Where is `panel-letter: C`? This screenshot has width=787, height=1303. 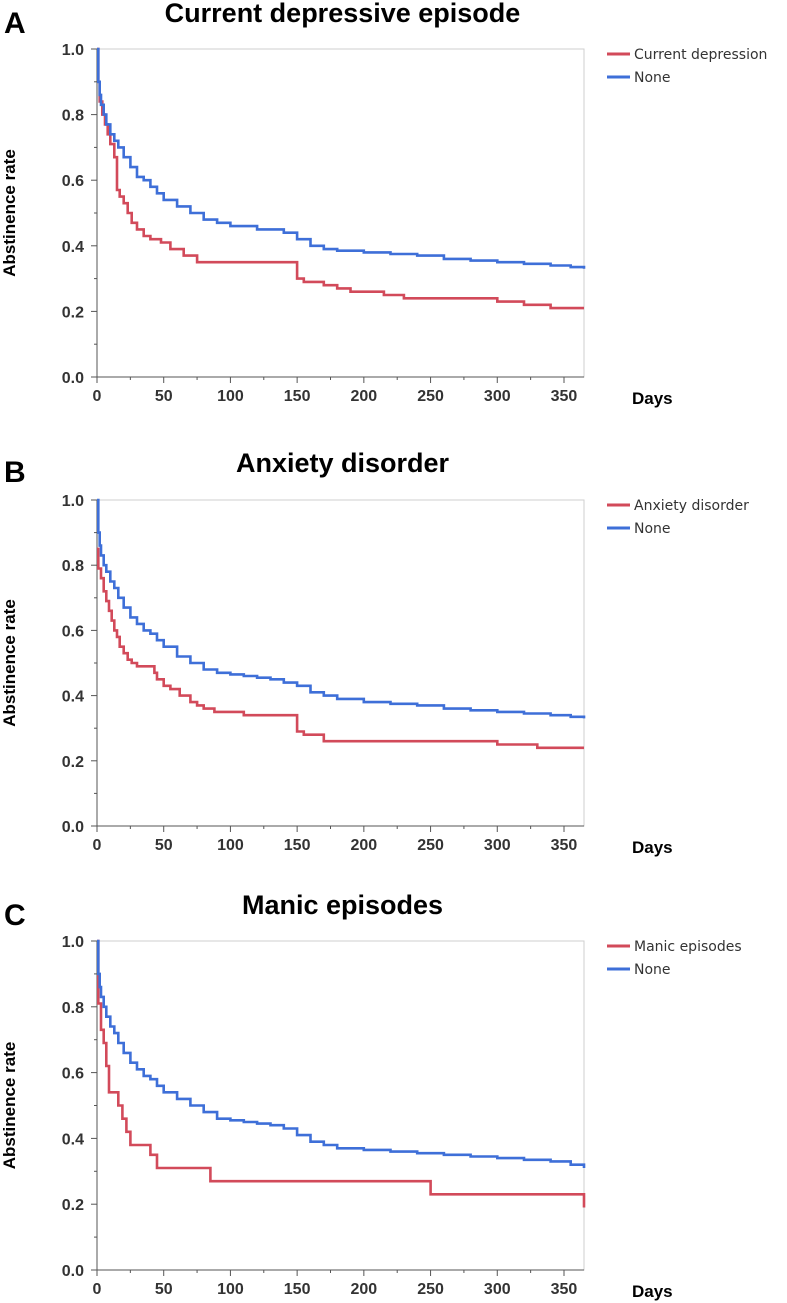
panel-letter: C is located at coordinates (15, 915).